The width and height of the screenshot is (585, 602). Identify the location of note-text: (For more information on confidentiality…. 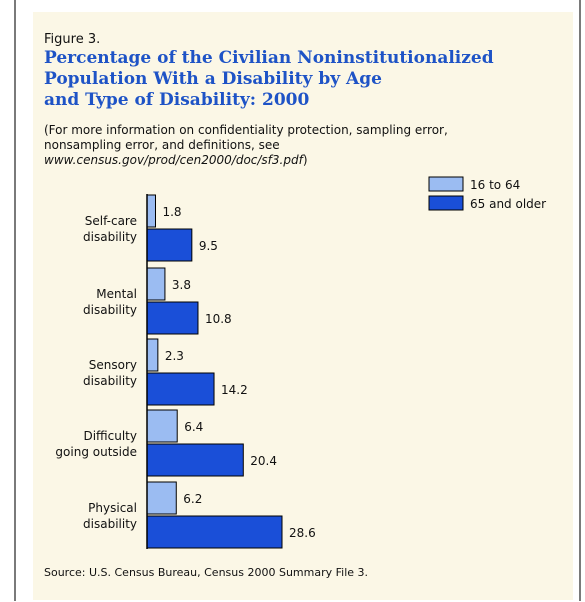
(246, 137).